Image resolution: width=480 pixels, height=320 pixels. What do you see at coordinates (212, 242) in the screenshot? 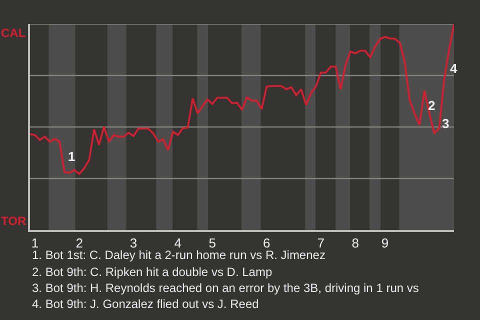
I see `x-tick-label: 5` at bounding box center [212, 242].